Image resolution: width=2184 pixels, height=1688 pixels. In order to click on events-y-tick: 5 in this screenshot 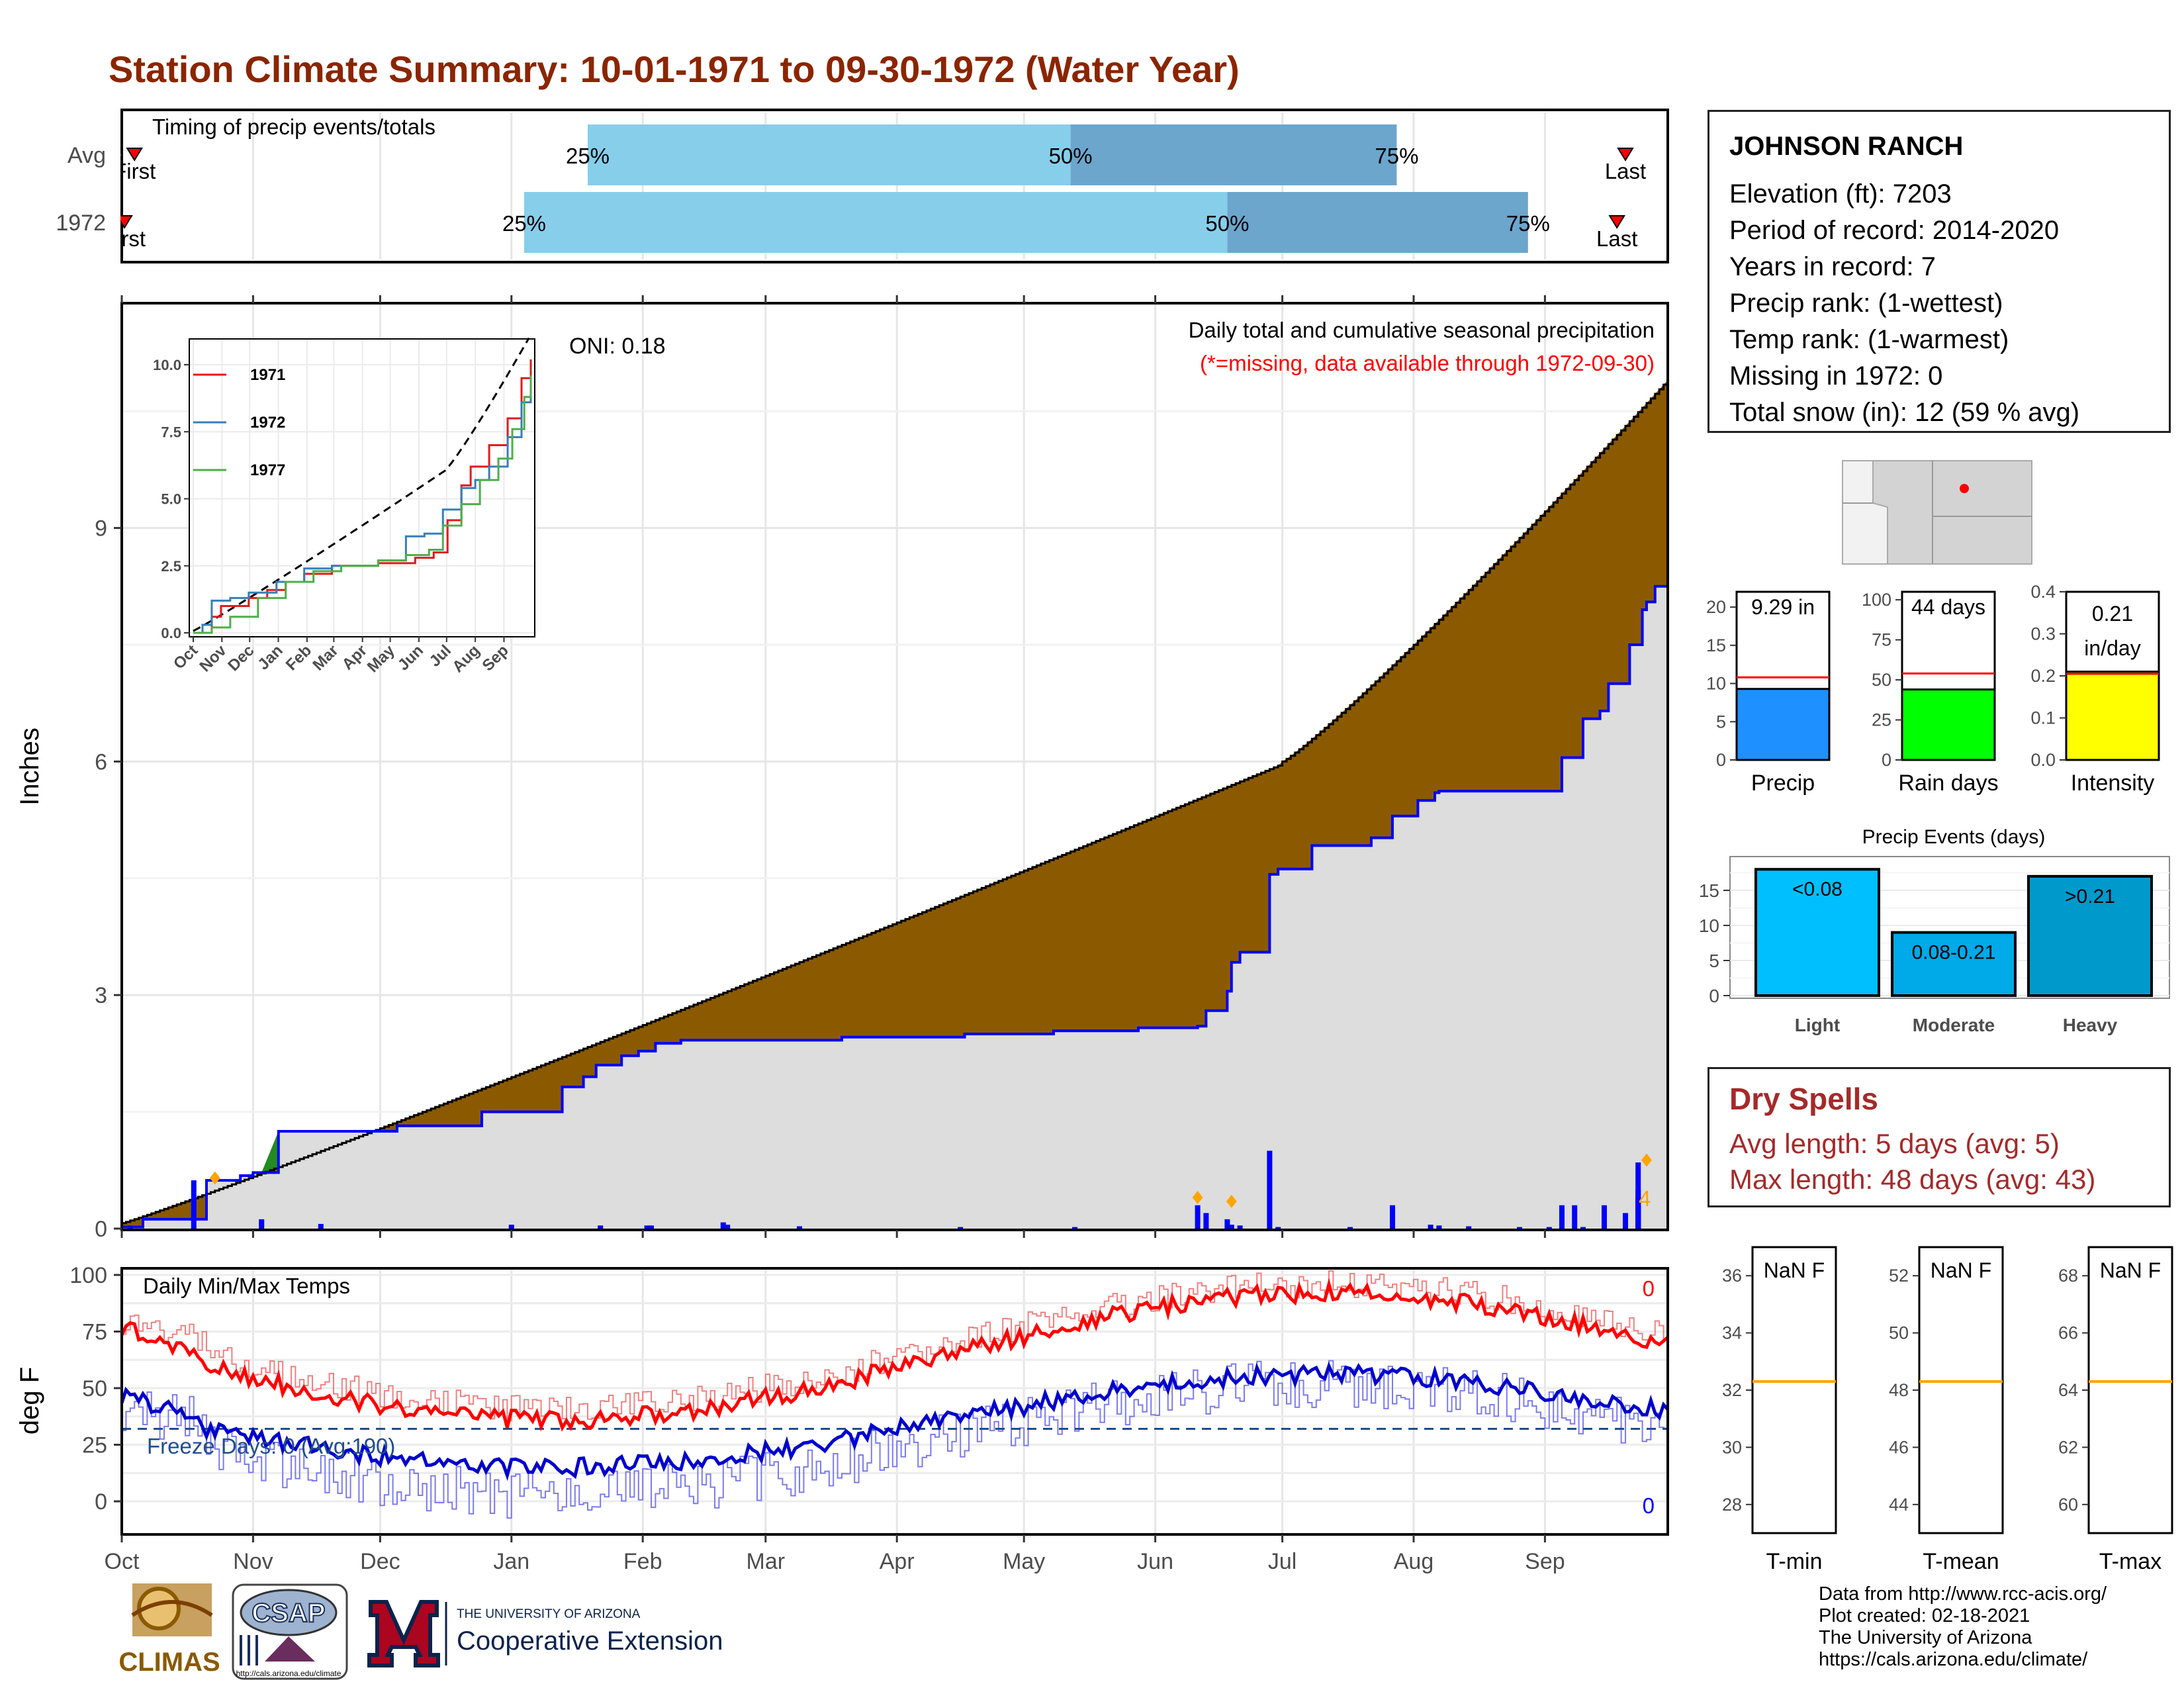, I will do `click(1714, 961)`.